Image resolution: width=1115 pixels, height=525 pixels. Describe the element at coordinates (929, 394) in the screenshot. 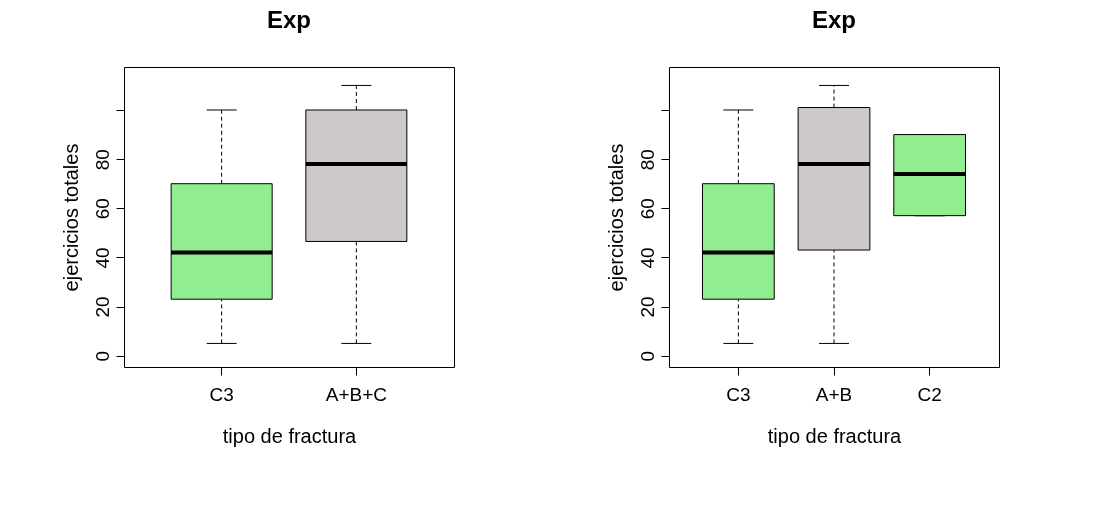

I see `x-tick-label: C2` at that location.